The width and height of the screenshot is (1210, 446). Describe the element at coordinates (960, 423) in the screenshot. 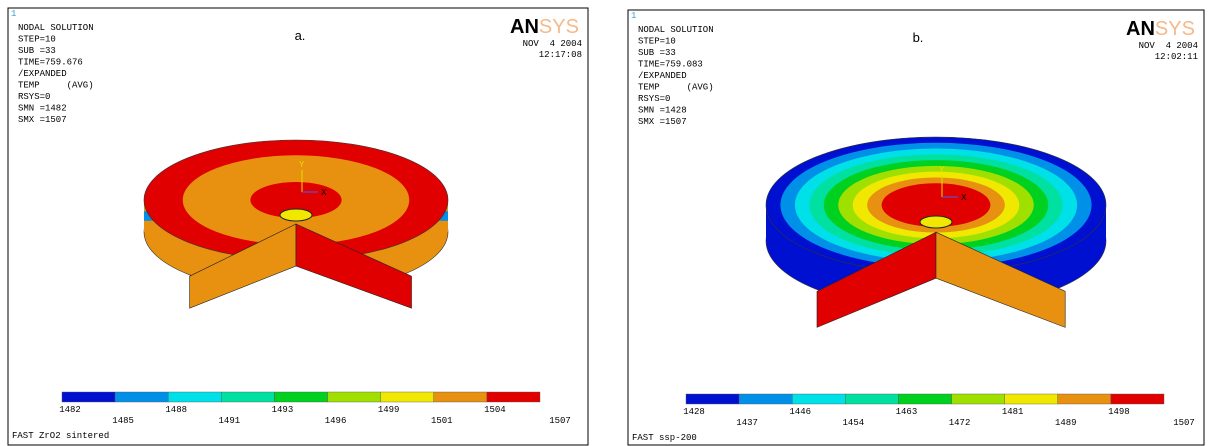

I see `legend-value: 1472` at that location.